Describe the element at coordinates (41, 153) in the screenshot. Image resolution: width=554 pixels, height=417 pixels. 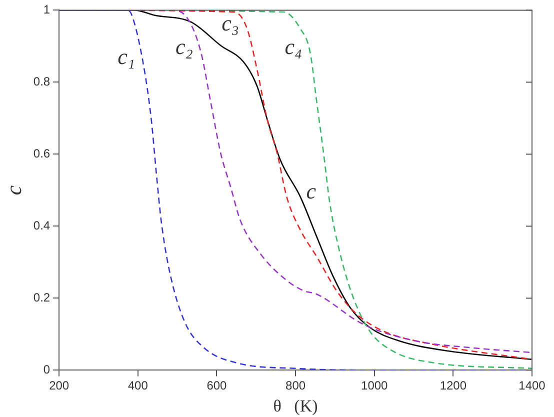
I see `y-tick-label: 0.6` at that location.